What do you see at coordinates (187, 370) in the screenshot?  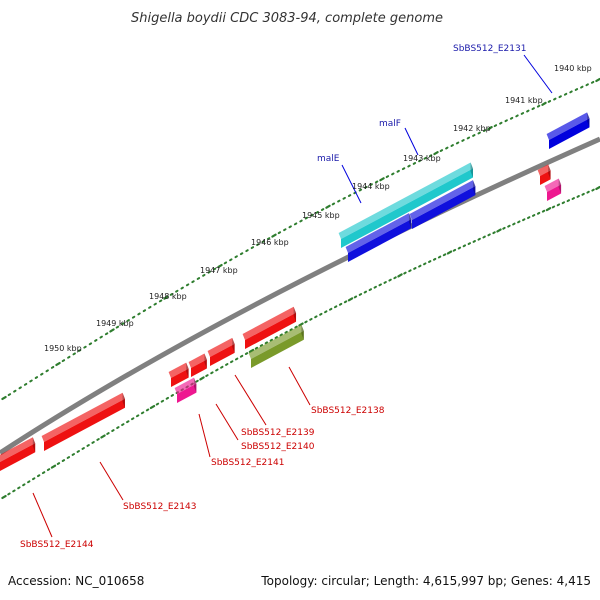 I see `gene-sbbs512-e2141-end` at bounding box center [187, 370].